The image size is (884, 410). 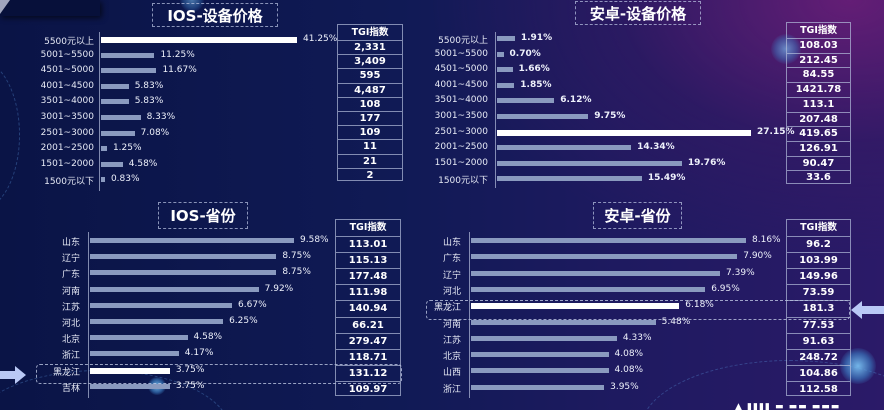 What do you see at coordinates (203, 215) in the screenshot?
I see `chart-title: IOS-省份` at bounding box center [203, 215].